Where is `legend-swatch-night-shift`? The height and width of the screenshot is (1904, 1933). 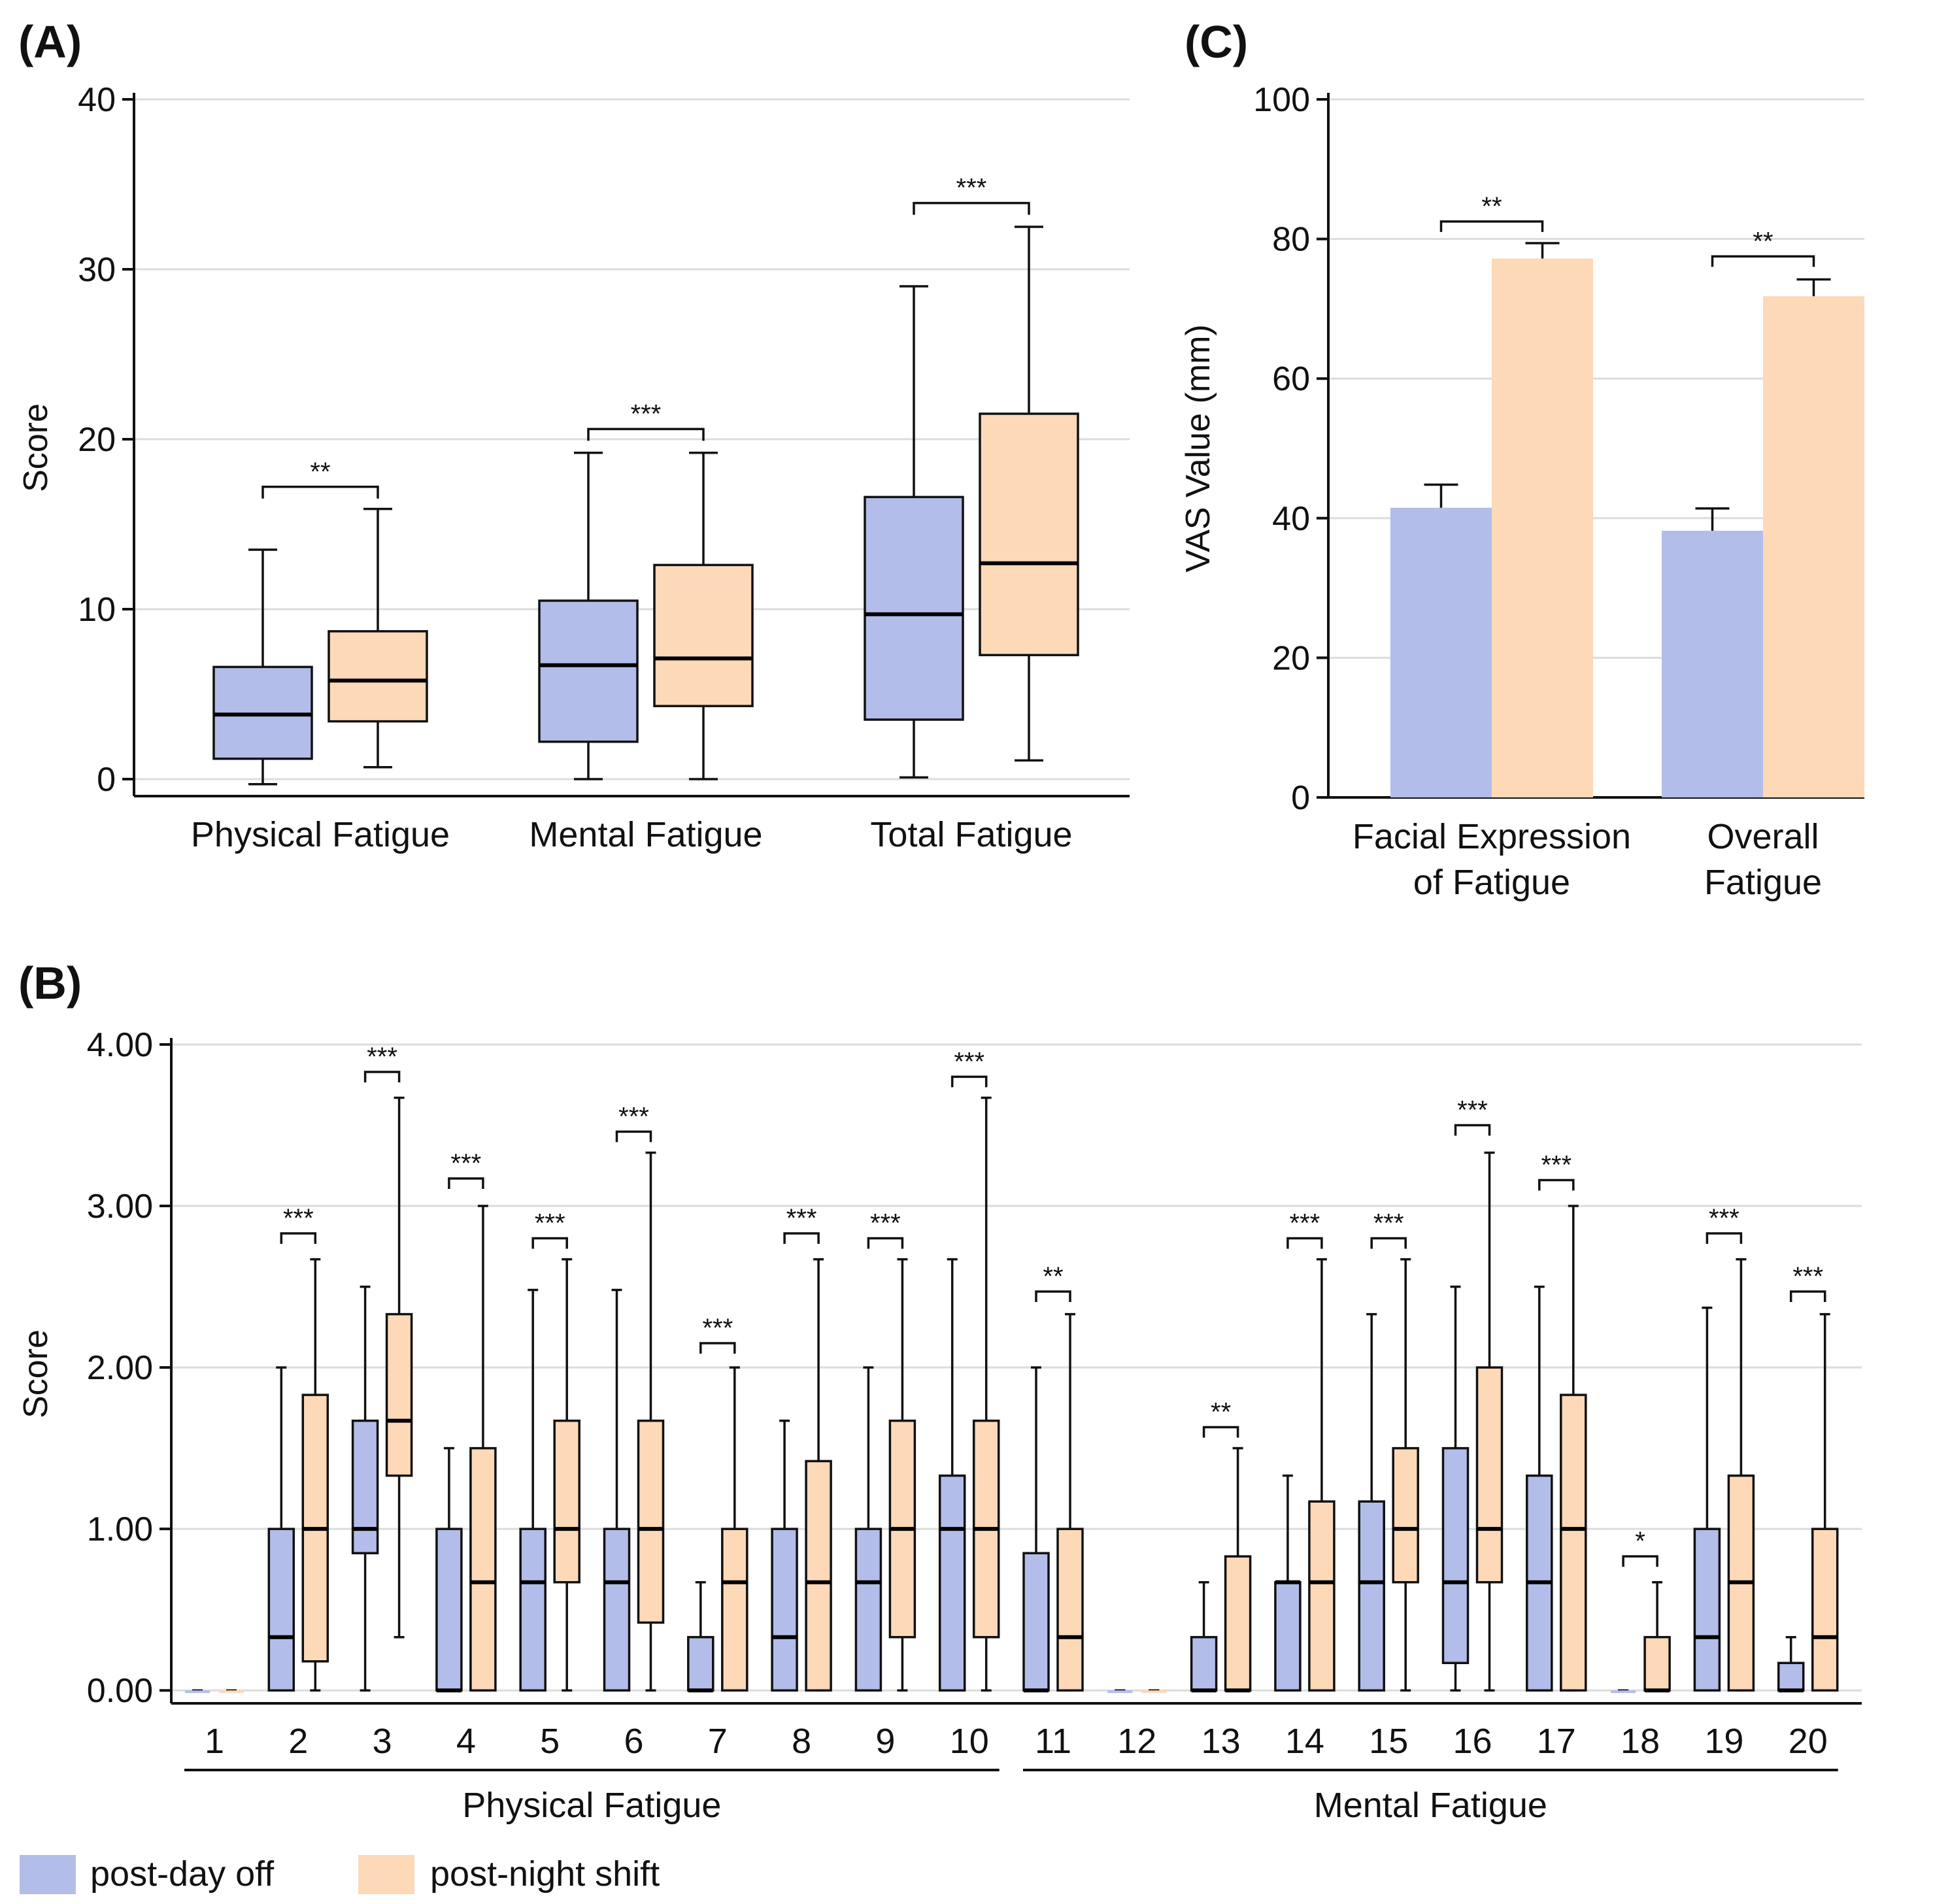
legend-swatch-night-shift is located at coordinates (386, 1874).